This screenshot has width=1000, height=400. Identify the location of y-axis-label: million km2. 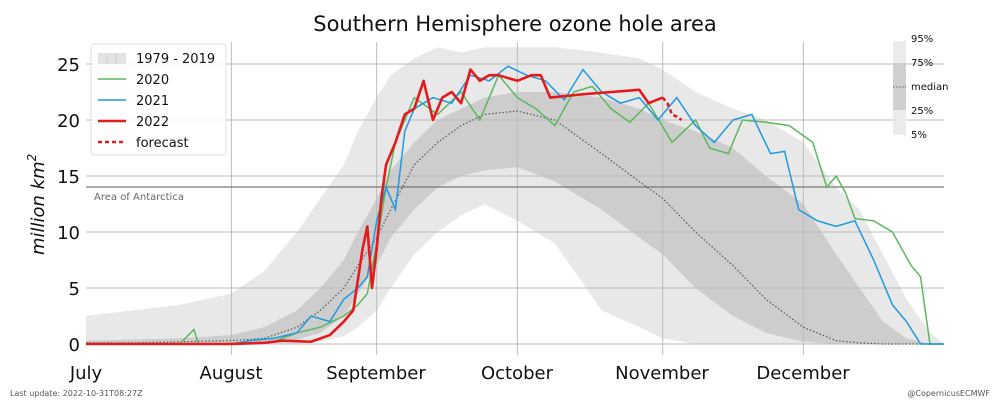
(37, 204).